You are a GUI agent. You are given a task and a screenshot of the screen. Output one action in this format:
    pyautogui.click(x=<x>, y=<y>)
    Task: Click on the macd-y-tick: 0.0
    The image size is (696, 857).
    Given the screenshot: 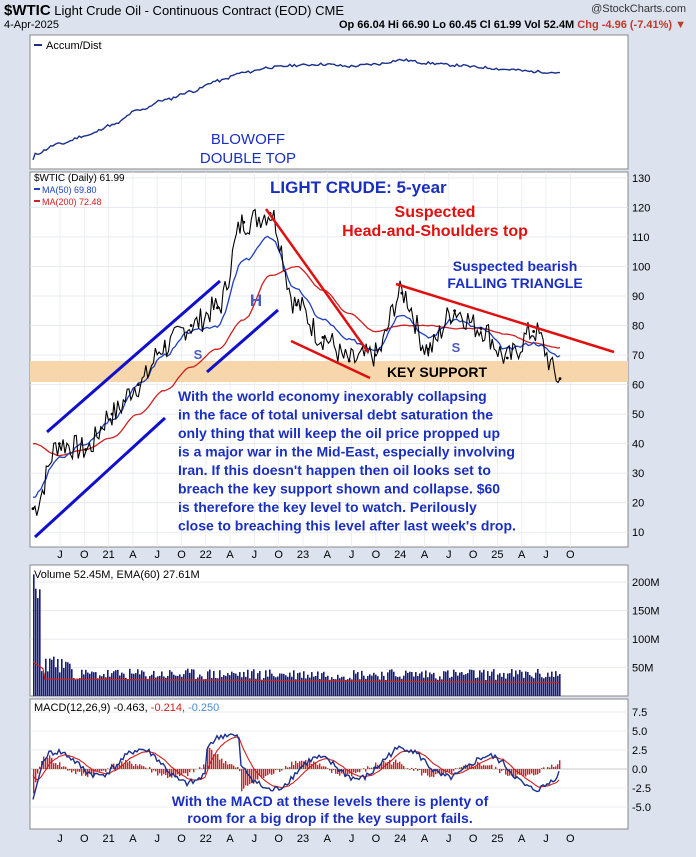 What is the action you would take?
    pyautogui.click(x=639, y=770)
    